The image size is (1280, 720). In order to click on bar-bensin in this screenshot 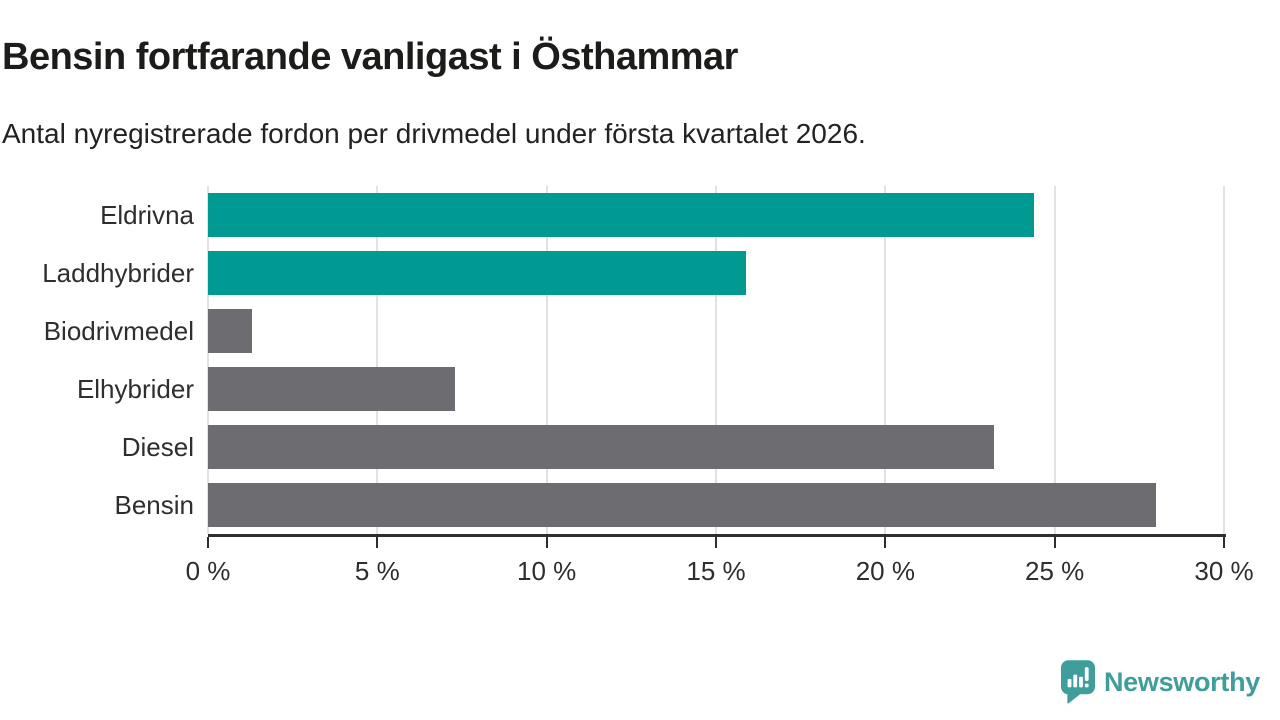, I will do `click(682, 505)`.